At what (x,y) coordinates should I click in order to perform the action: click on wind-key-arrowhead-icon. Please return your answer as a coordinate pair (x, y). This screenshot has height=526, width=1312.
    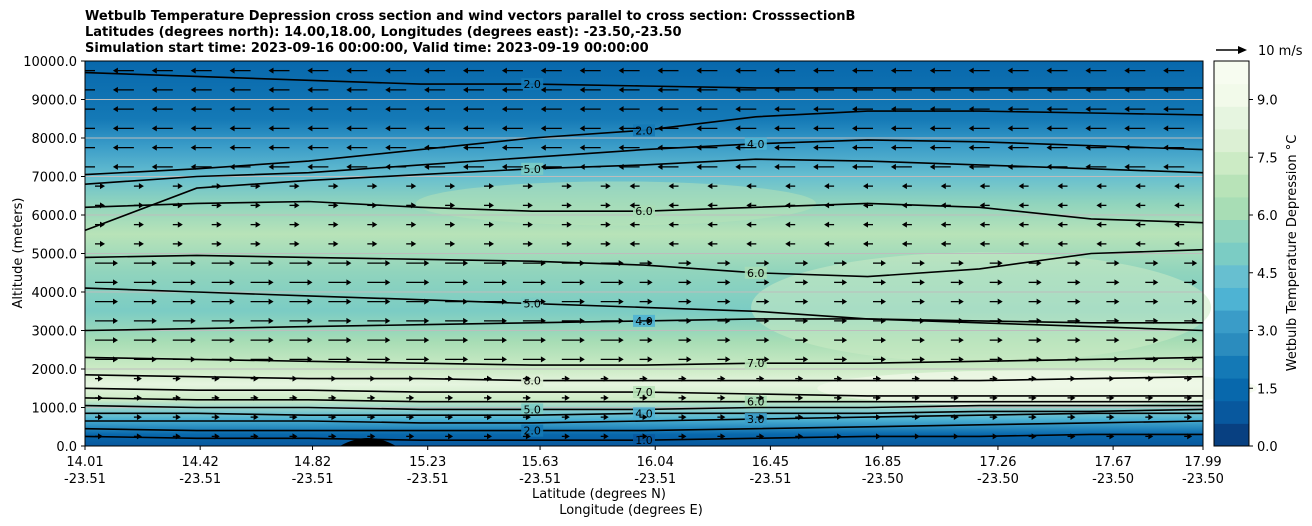
    Looking at the image, I should click on (1242, 50).